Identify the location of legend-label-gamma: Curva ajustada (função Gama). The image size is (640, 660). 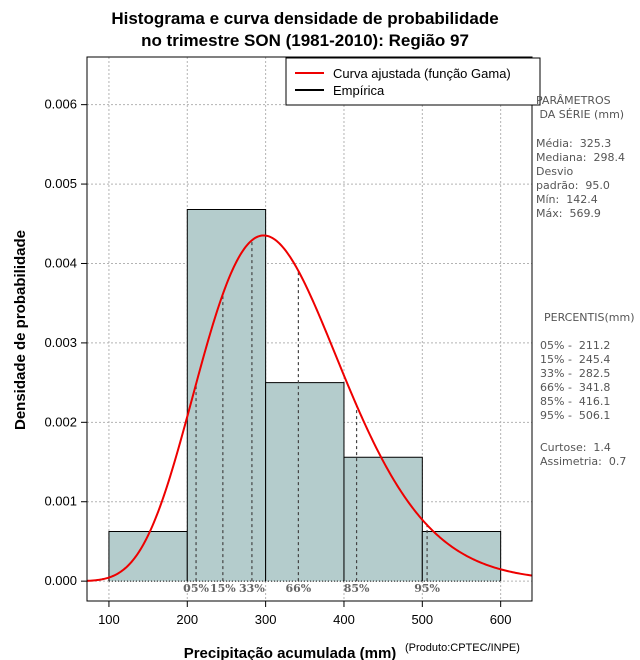
(422, 73).